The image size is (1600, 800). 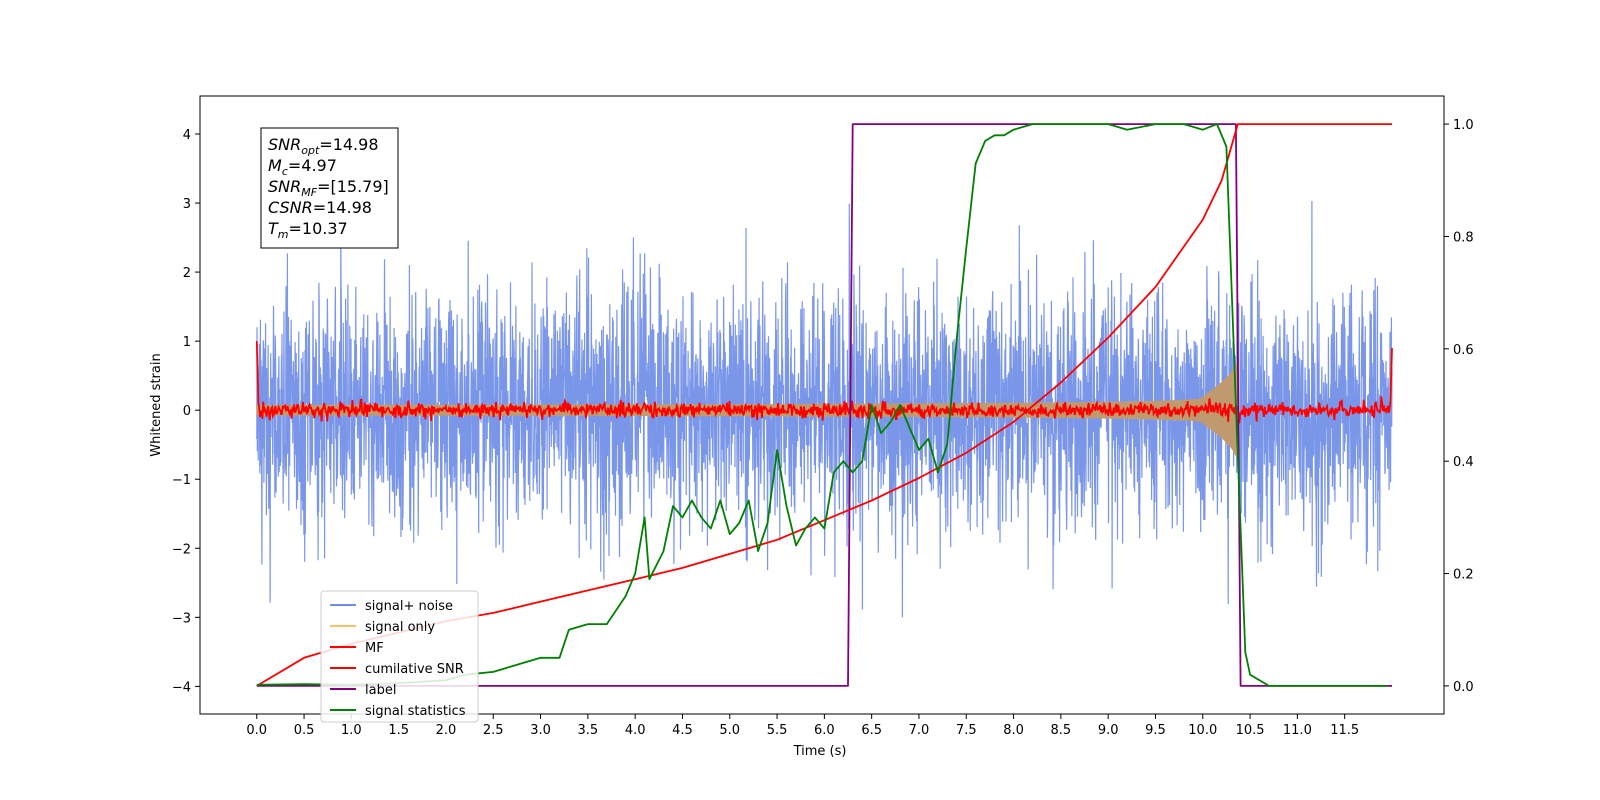 I want to click on x-tick-label: 9.5, so click(x=1155, y=730).